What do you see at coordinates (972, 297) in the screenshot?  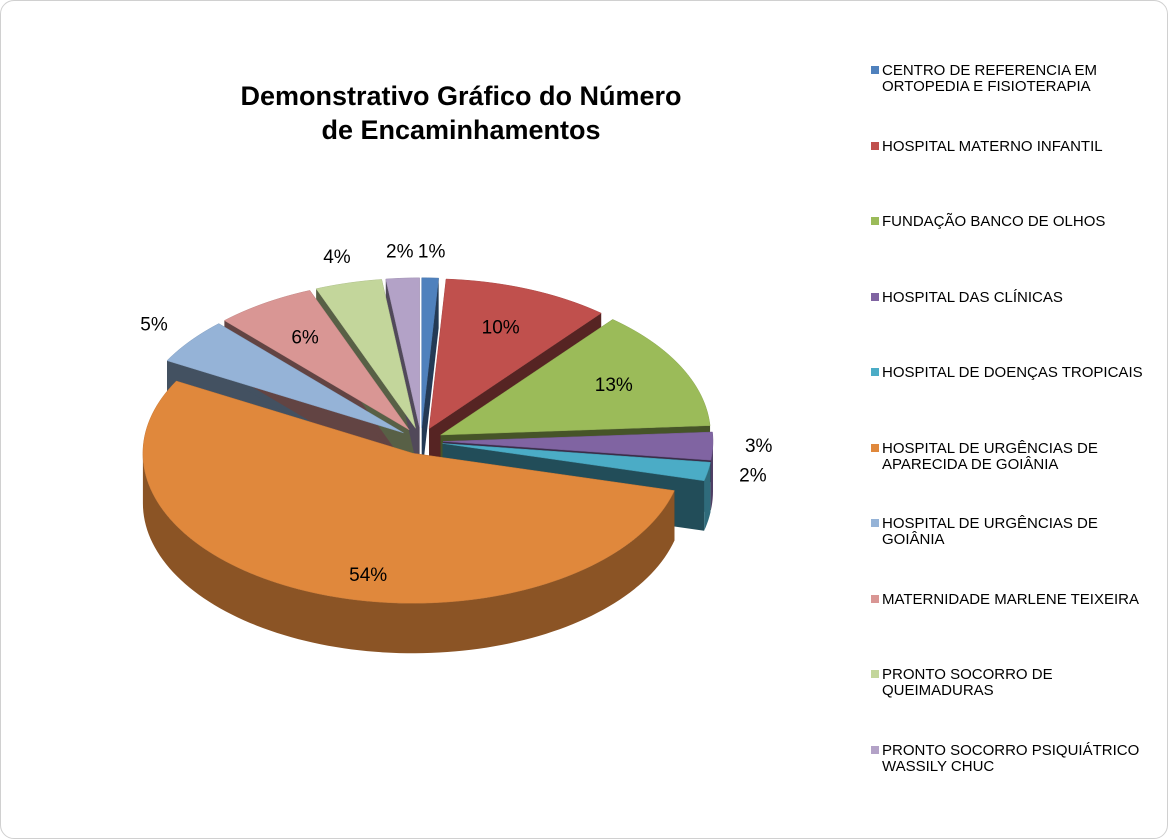 I see `legend-label: HOSPITAL DAS CLÍNICAS` at bounding box center [972, 297].